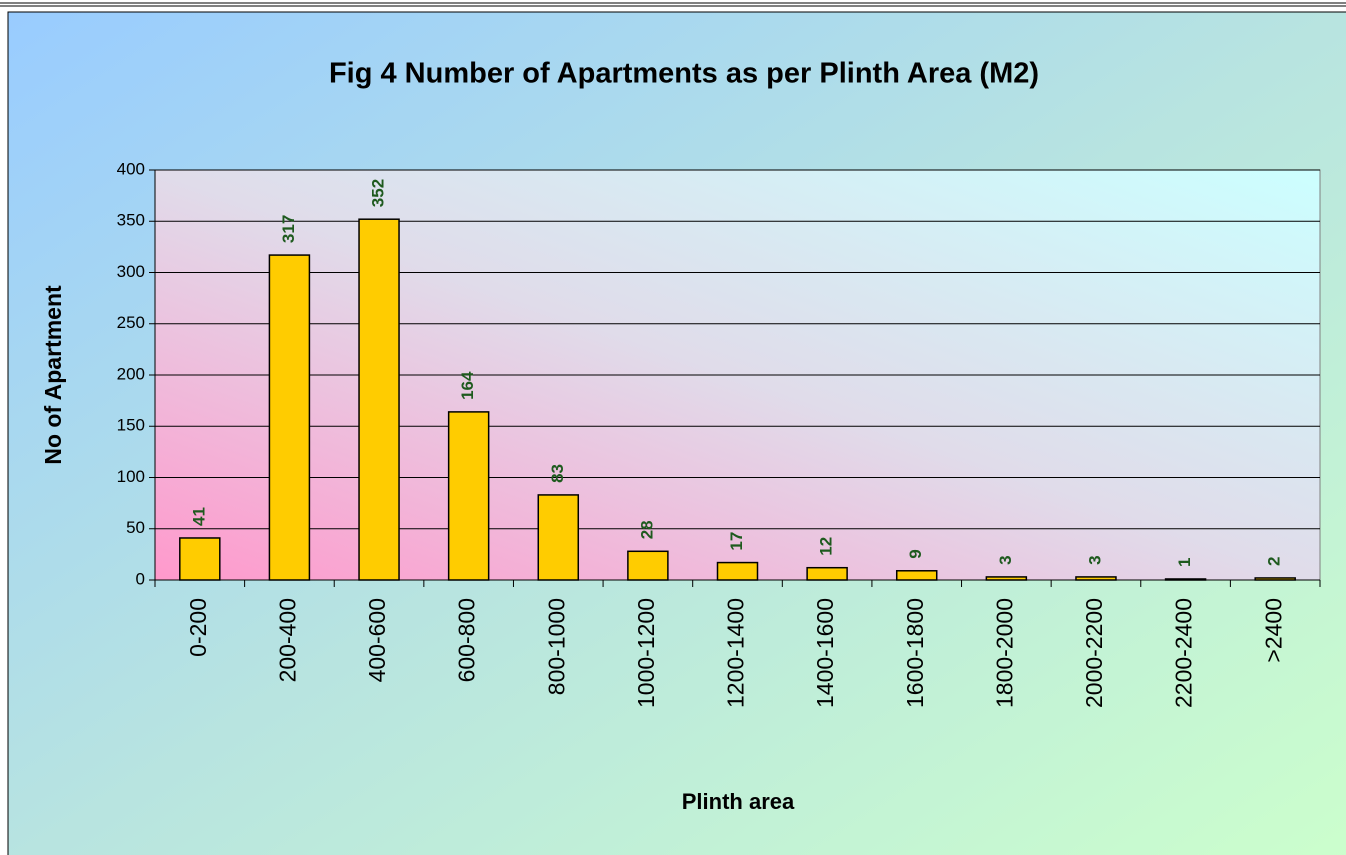 The width and height of the screenshot is (1346, 855). What do you see at coordinates (131, 271) in the screenshot?
I see `y-tick-label: 300` at bounding box center [131, 271].